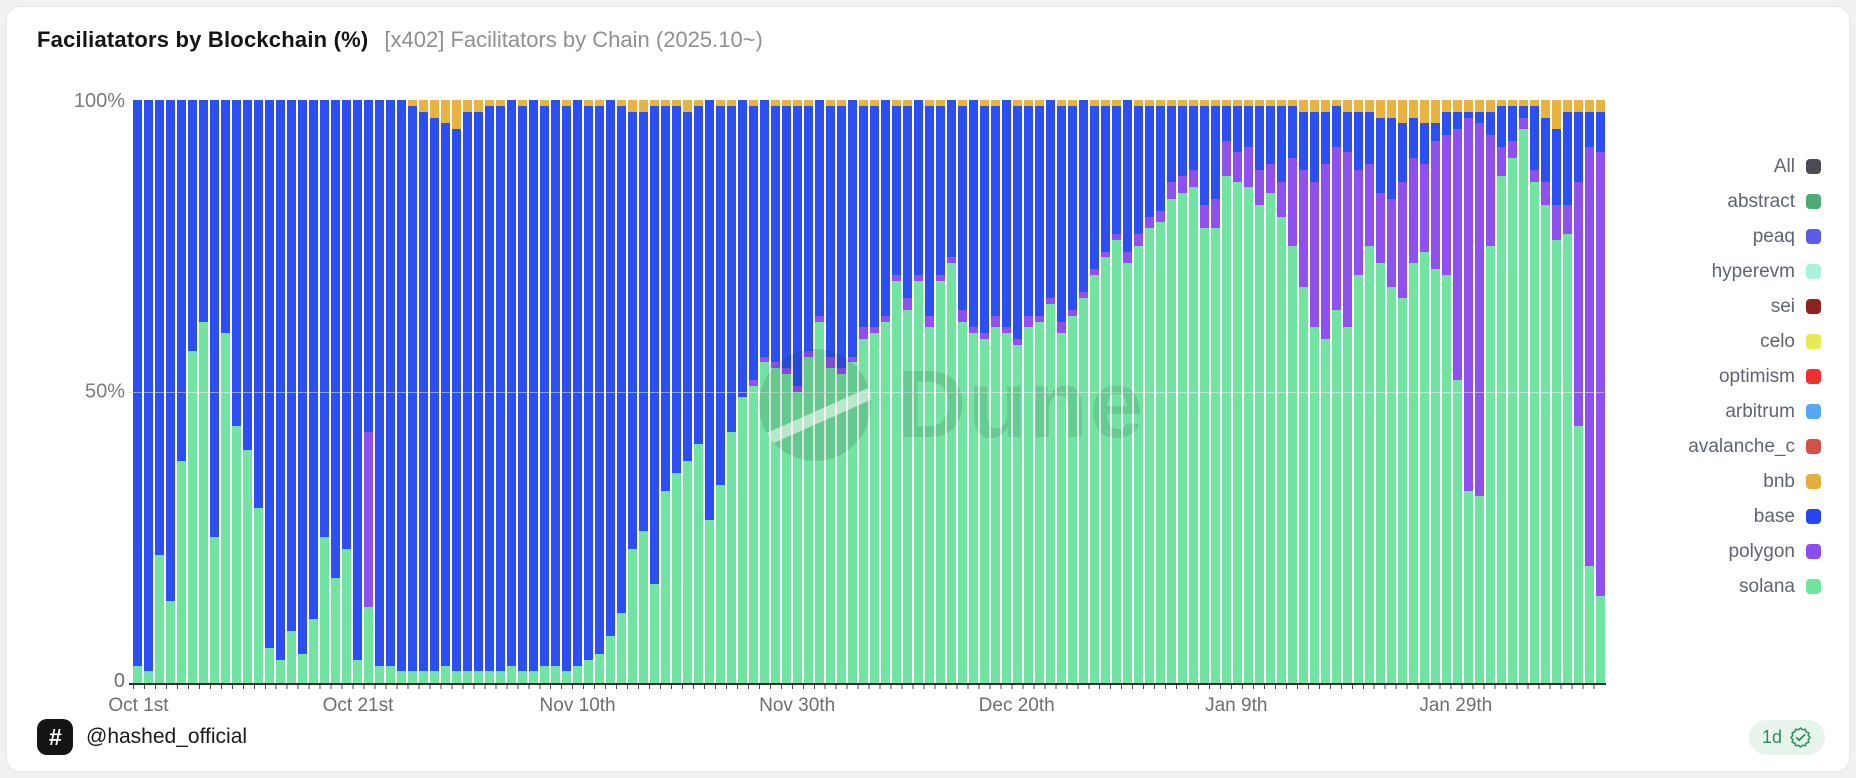  I want to click on legend-item-arbitrum: arbitrum, so click(1754, 411).